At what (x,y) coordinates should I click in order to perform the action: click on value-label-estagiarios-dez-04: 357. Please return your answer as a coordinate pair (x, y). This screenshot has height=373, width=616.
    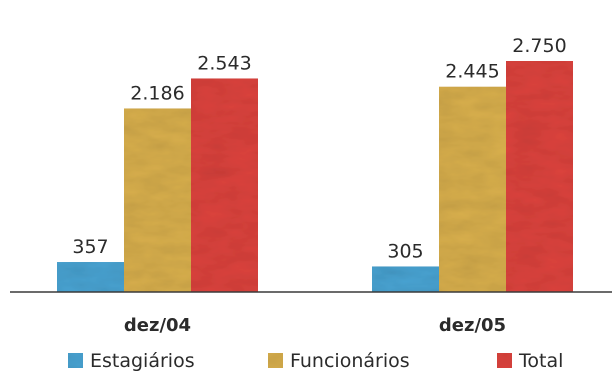
    Looking at the image, I should click on (90, 247).